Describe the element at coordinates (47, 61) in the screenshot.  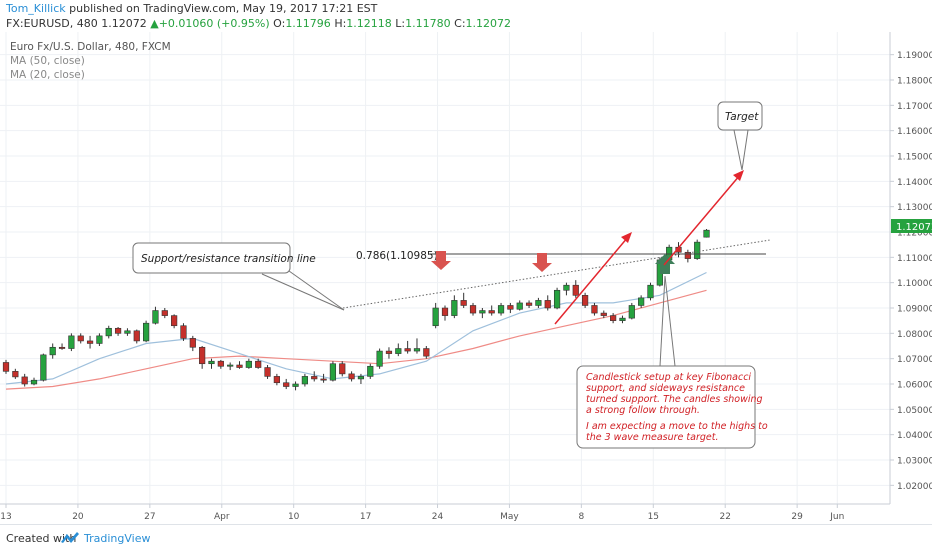
I see `legend-ma50: MA (50, close)` at that location.